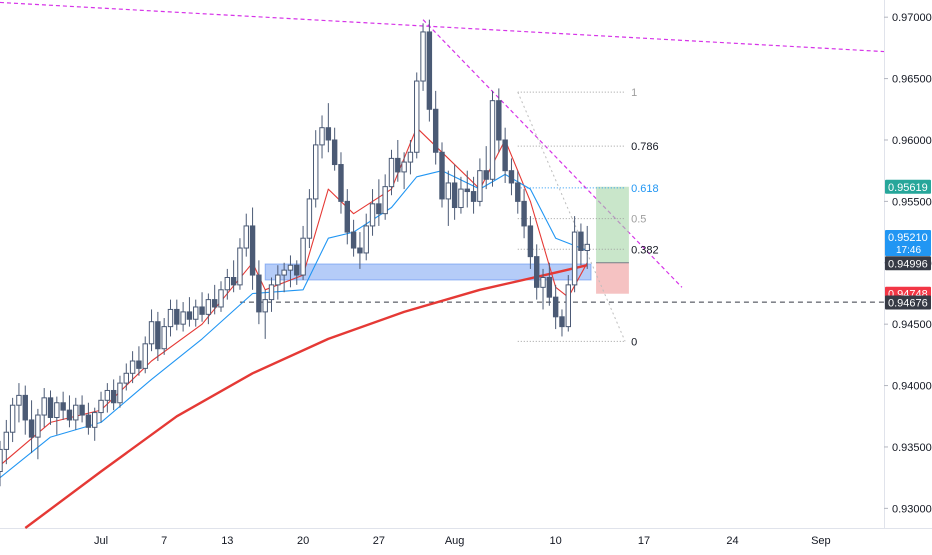  Describe the element at coordinates (588, 217) in the screenshot. I see `fibonacci-retracement: 1 0.786 0.618 0.5 0.382 0` at that location.